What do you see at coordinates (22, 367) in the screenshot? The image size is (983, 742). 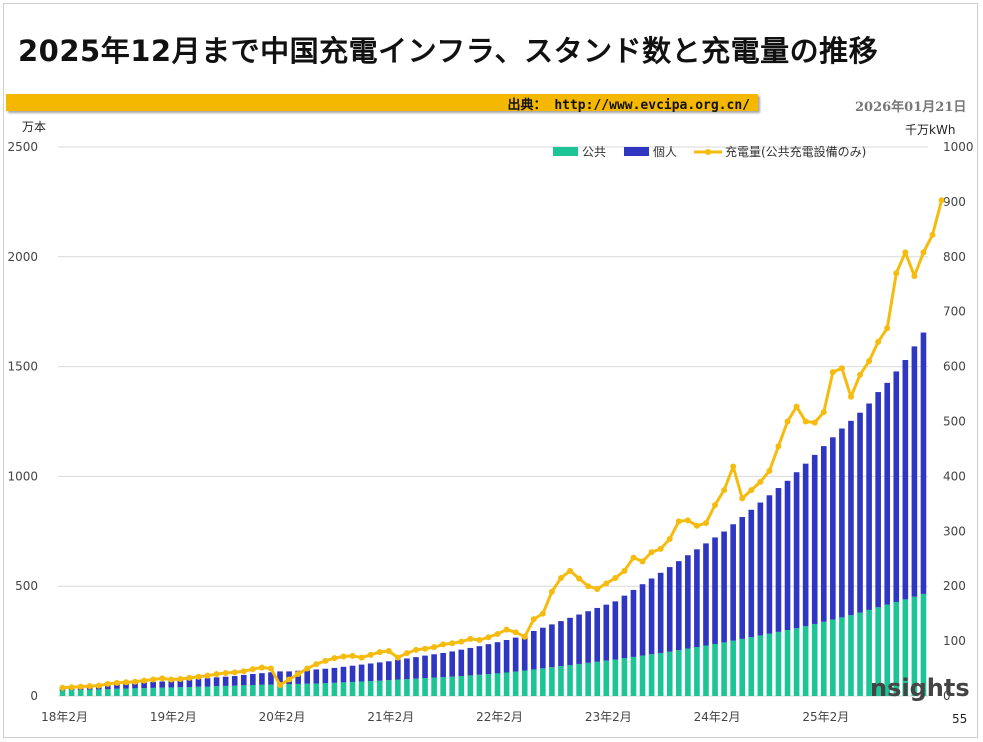 I see `left-tick-label: 1500` at bounding box center [22, 367].